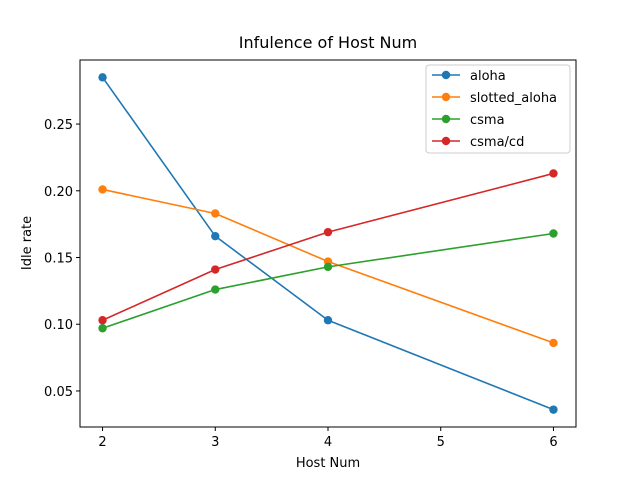 The width and height of the screenshot is (640, 484). What do you see at coordinates (487, 120) in the screenshot?
I see `legend-label-csma: csma` at bounding box center [487, 120].